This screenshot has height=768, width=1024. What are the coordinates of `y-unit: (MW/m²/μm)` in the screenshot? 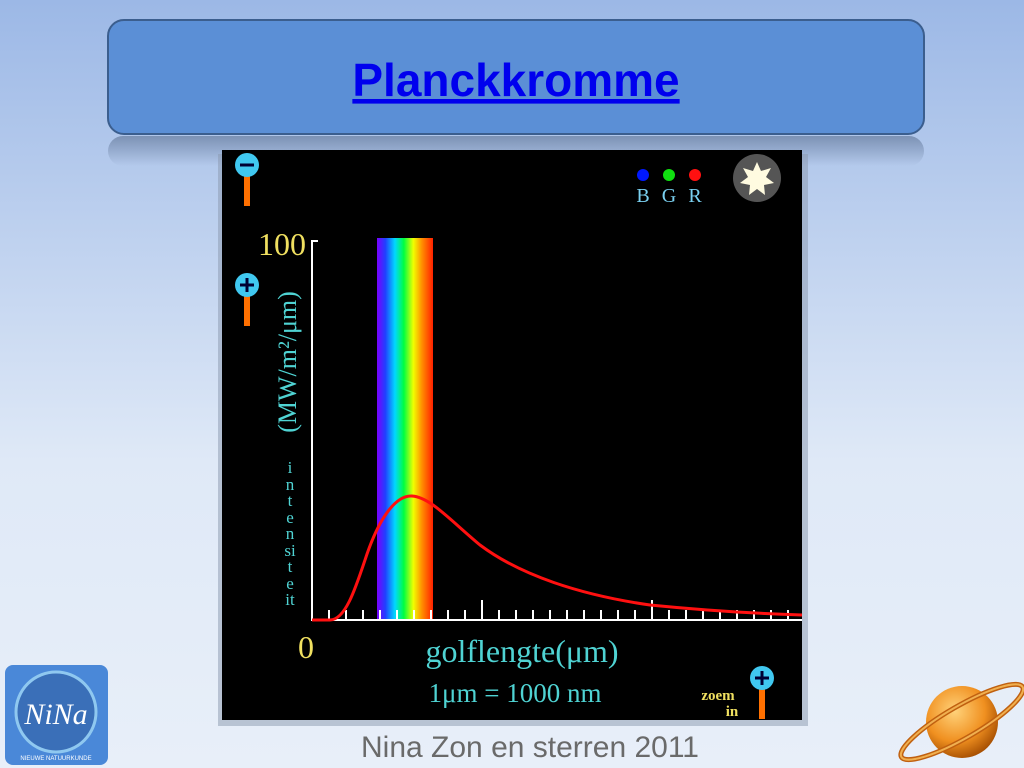 It's located at (287, 362).